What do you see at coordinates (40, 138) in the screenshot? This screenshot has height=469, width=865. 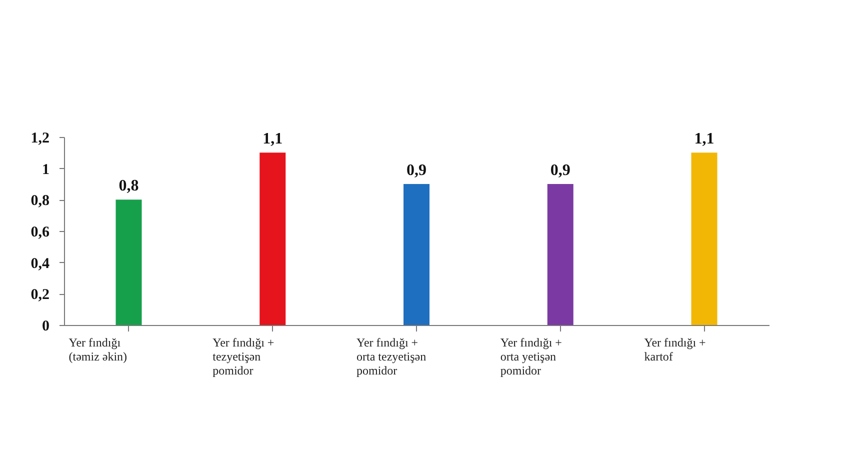 I see `y-tick-label: 1,2` at bounding box center [40, 138].